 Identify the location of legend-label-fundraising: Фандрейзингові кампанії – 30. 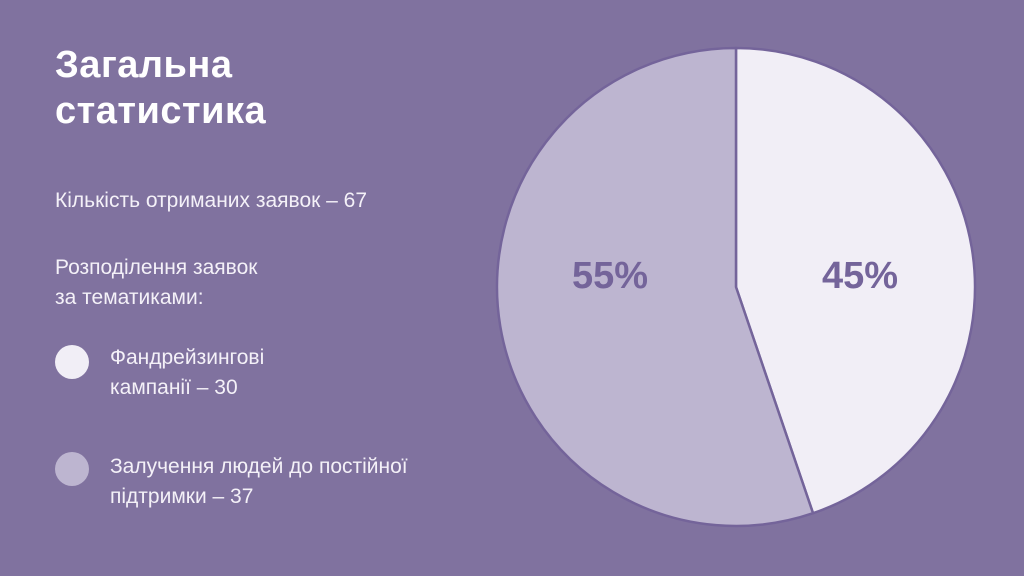
(310, 373).